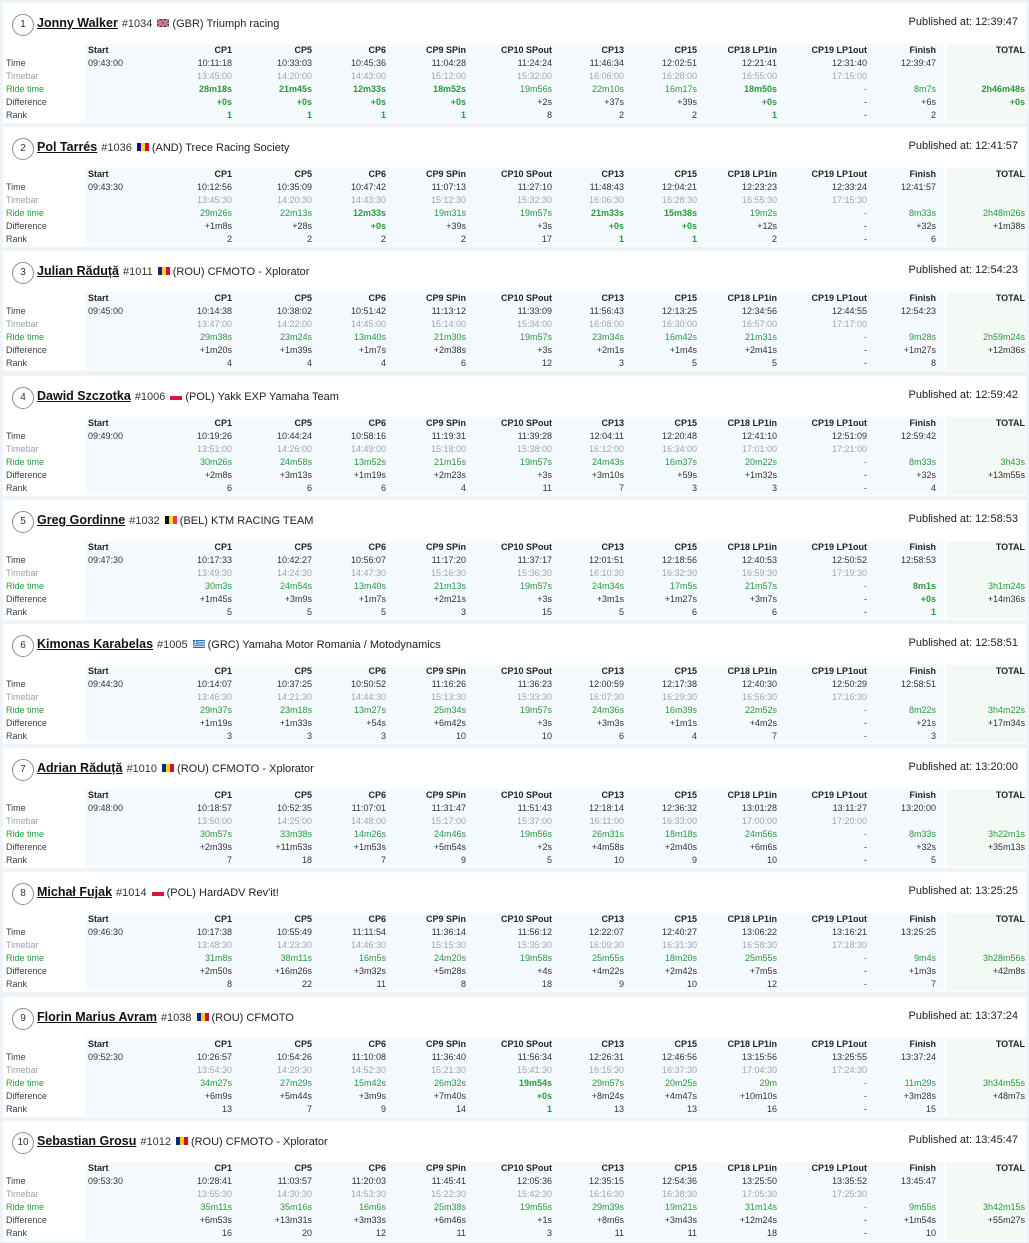 The height and width of the screenshot is (1243, 1029). What do you see at coordinates (1006, 350) in the screenshot?
I see `diff-total: +12m36s` at bounding box center [1006, 350].